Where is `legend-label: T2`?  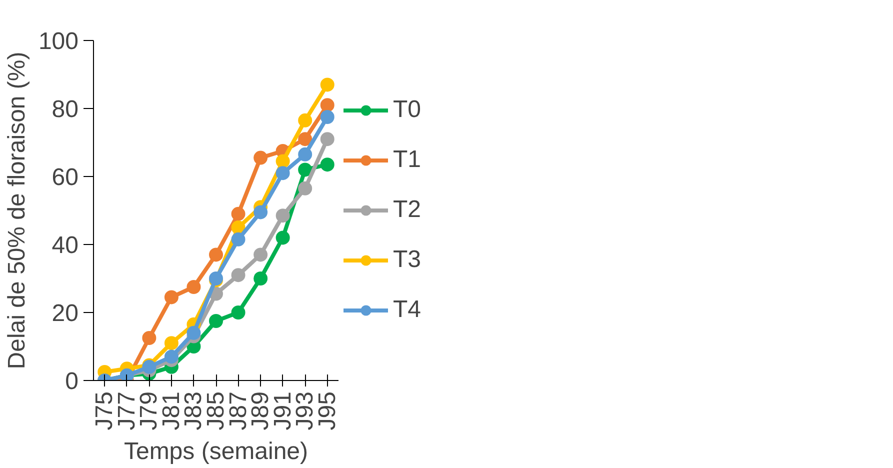
legend-label: T2 is located at coordinates (407, 210).